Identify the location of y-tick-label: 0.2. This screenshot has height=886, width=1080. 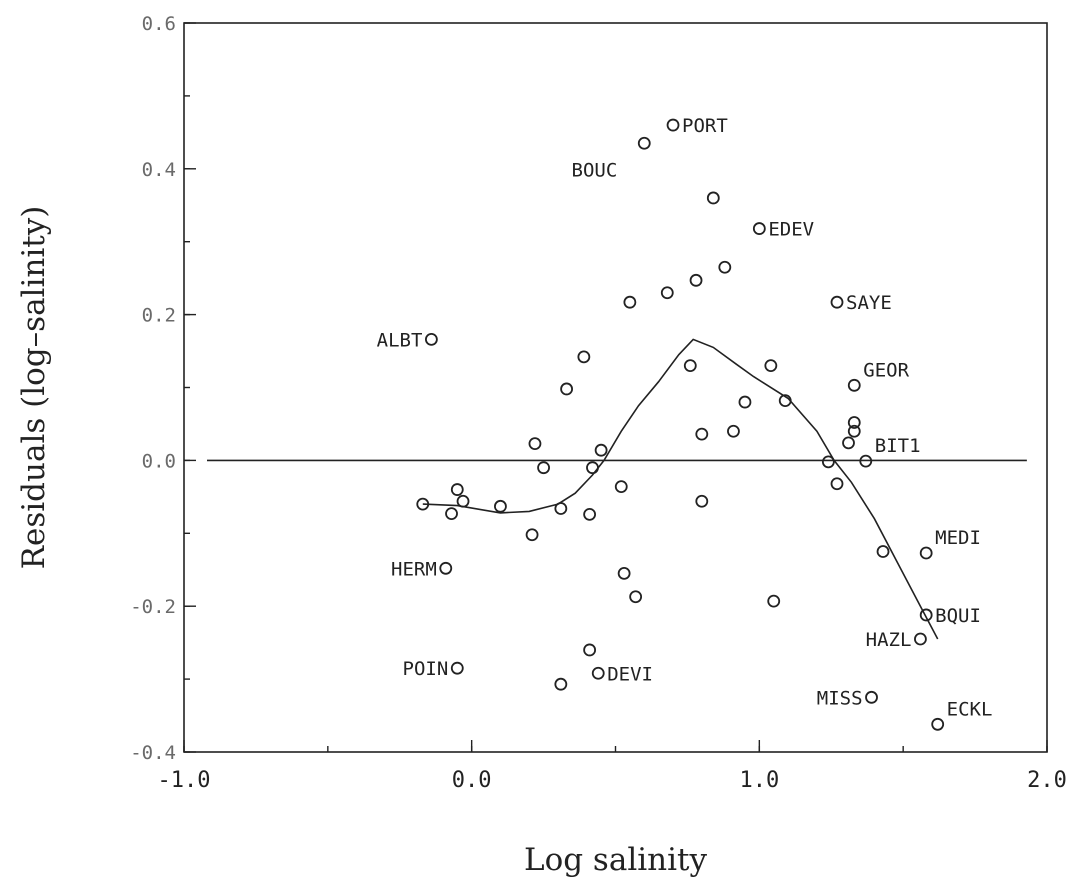
(159, 316).